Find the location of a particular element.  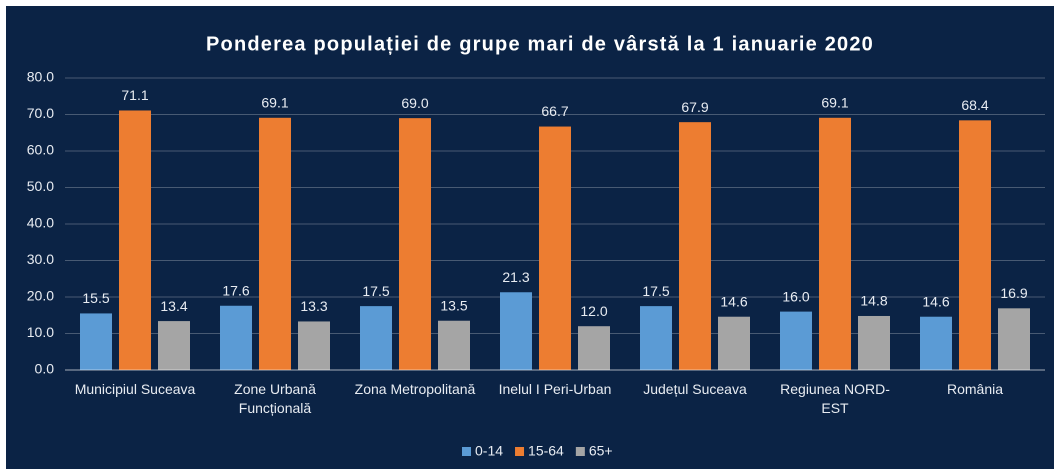

data-label: 16.0 is located at coordinates (795, 296).